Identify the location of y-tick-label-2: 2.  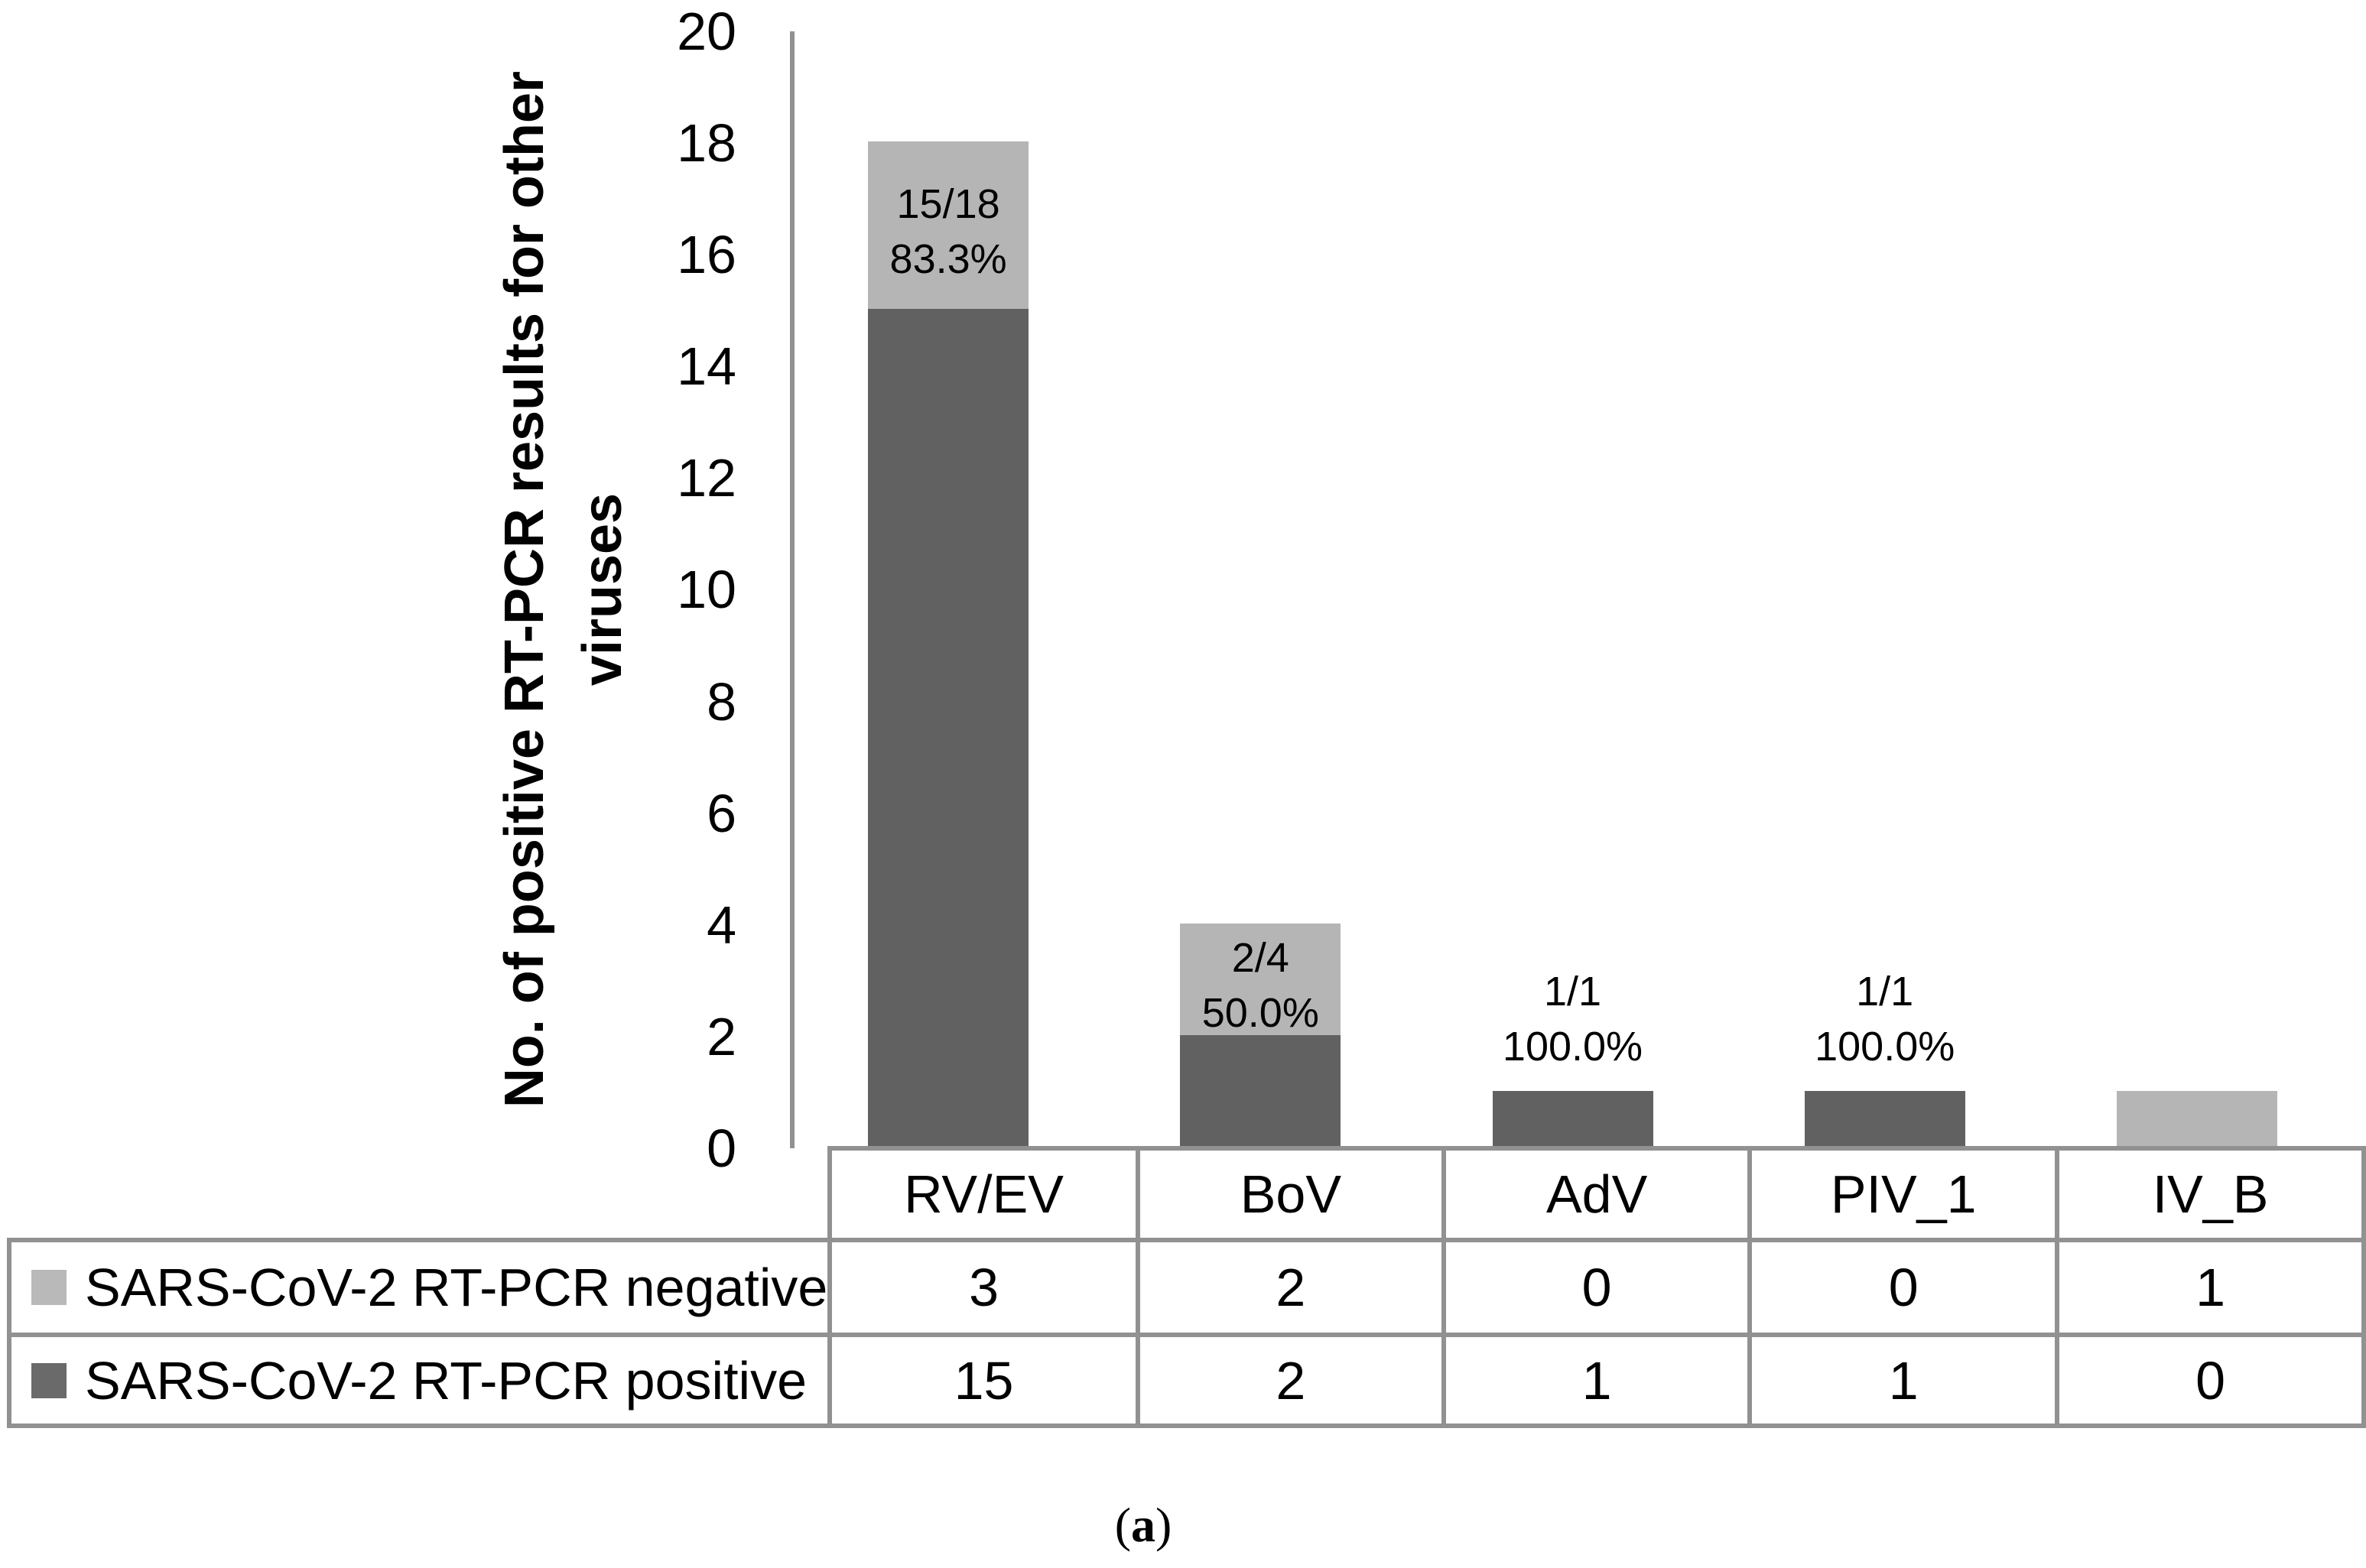
(721, 1036).